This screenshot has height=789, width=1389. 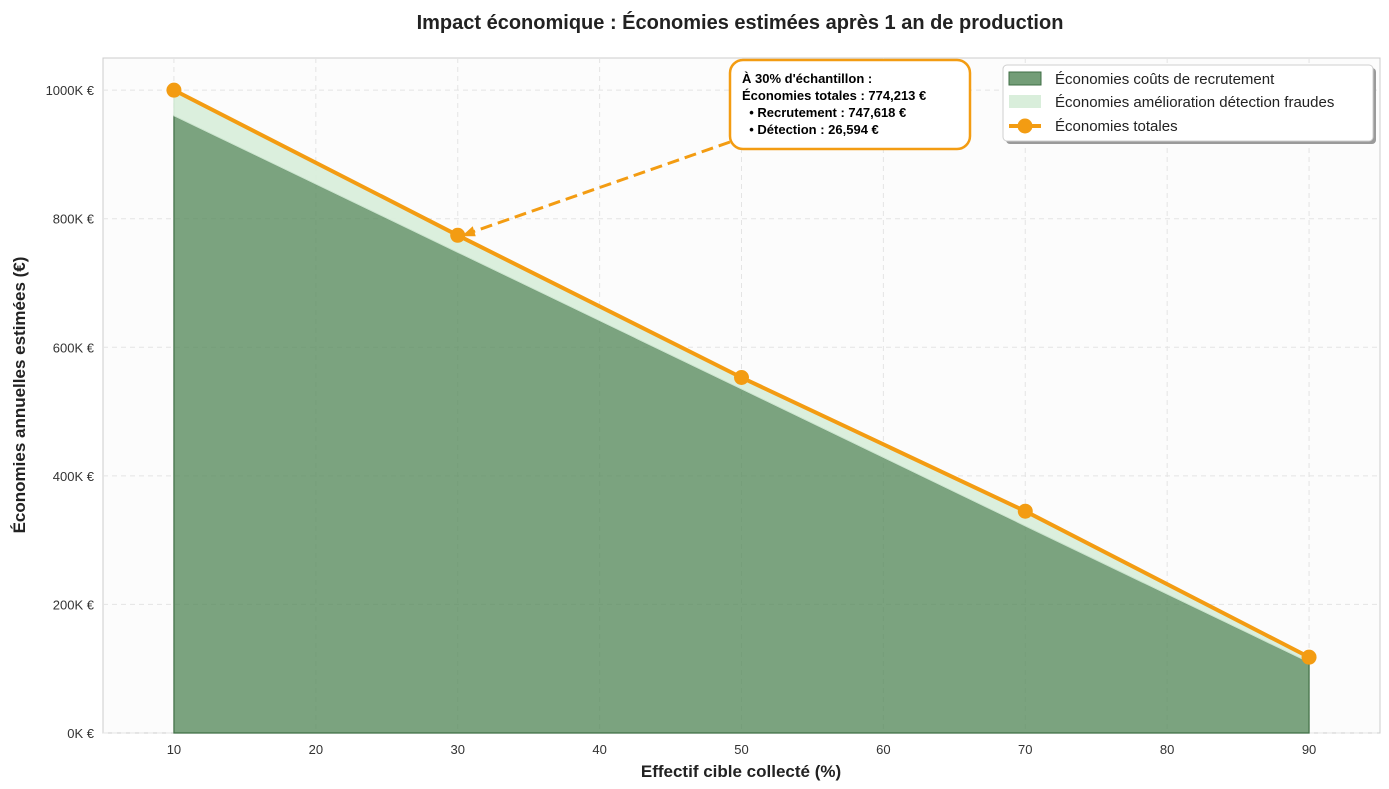 What do you see at coordinates (834, 95) in the screenshot?
I see `annotation-line: Économies totales : 774,213 €` at bounding box center [834, 95].